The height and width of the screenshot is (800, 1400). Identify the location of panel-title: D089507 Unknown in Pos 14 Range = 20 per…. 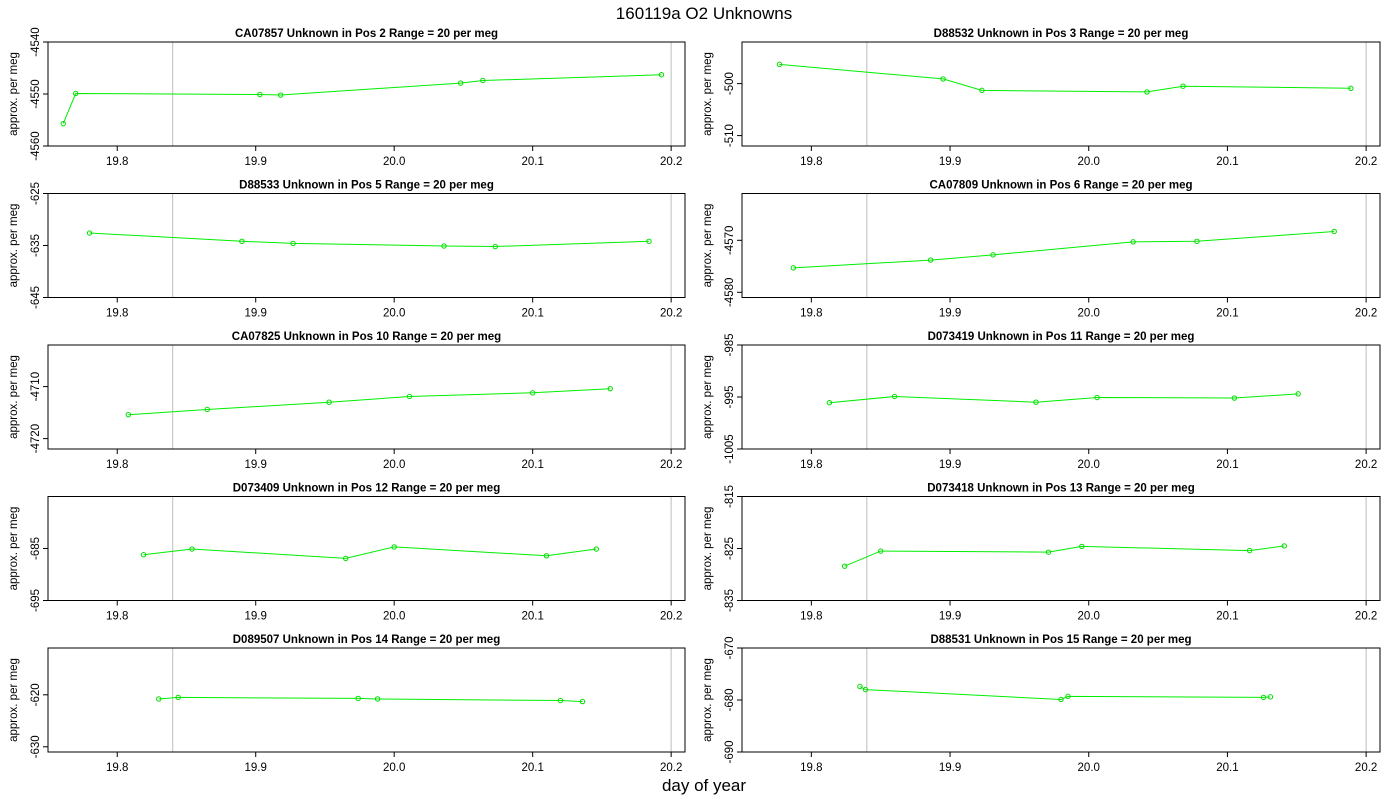
(366, 640).